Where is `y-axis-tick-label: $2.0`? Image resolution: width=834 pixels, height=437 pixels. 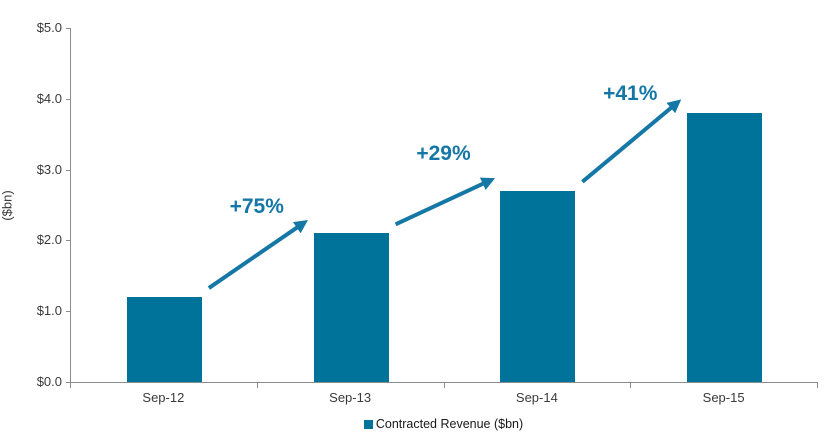
y-axis-tick-label: $2.0 is located at coordinates (49, 240).